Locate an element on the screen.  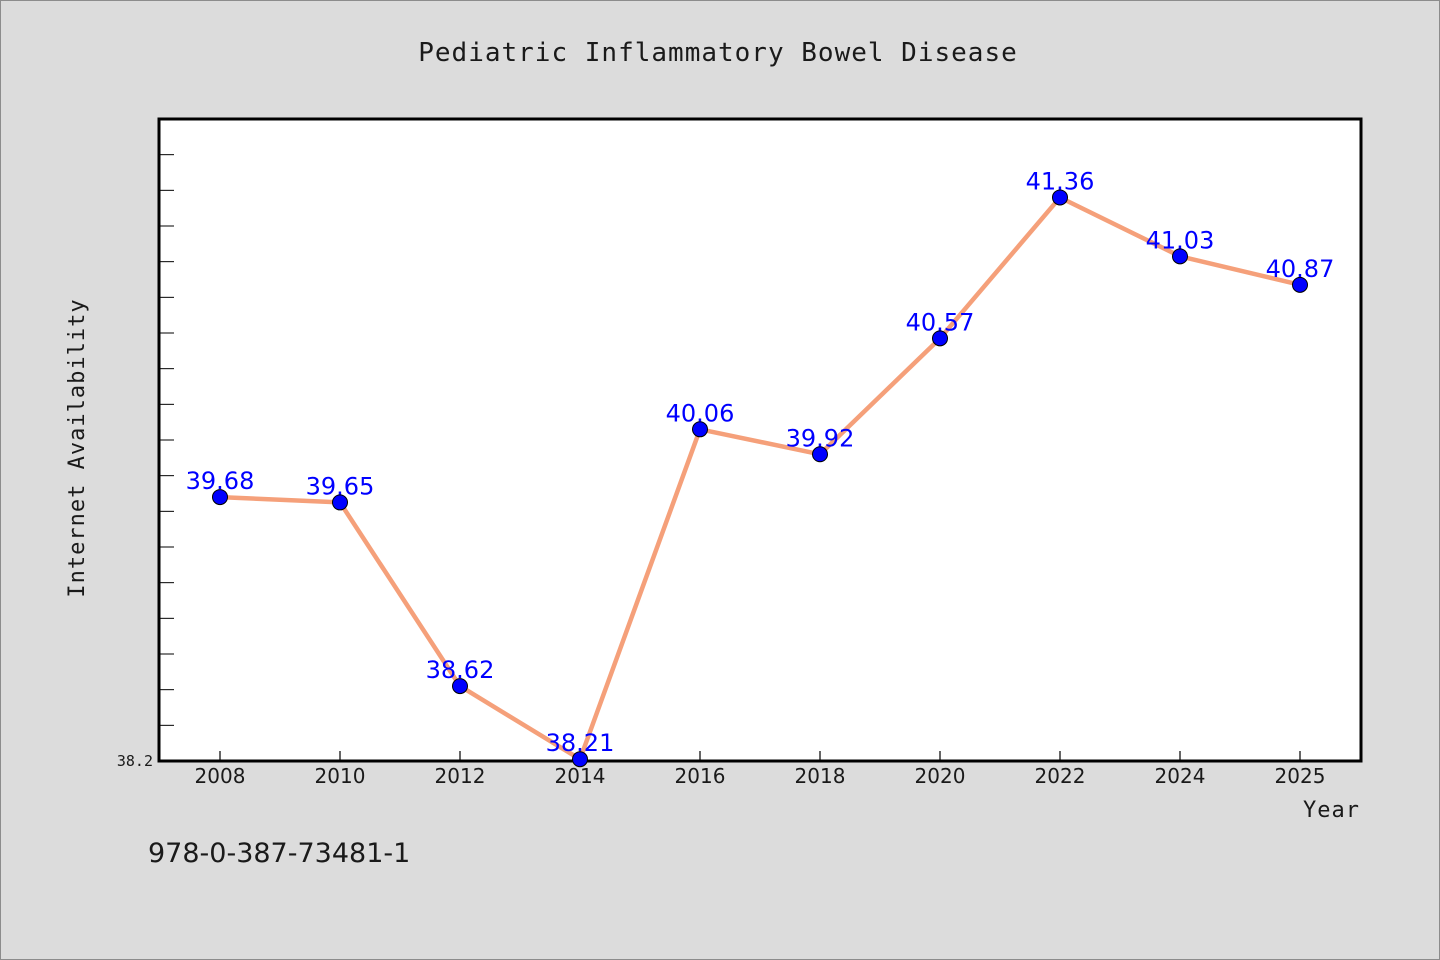
data-label: 39.65 is located at coordinates (340, 486).